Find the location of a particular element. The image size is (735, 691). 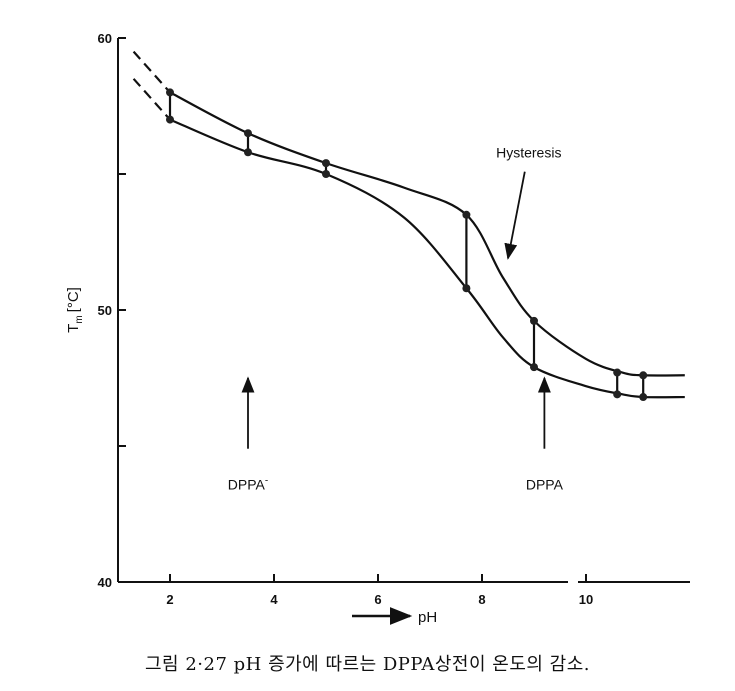

y-tick-label: 50 is located at coordinates (105, 310).